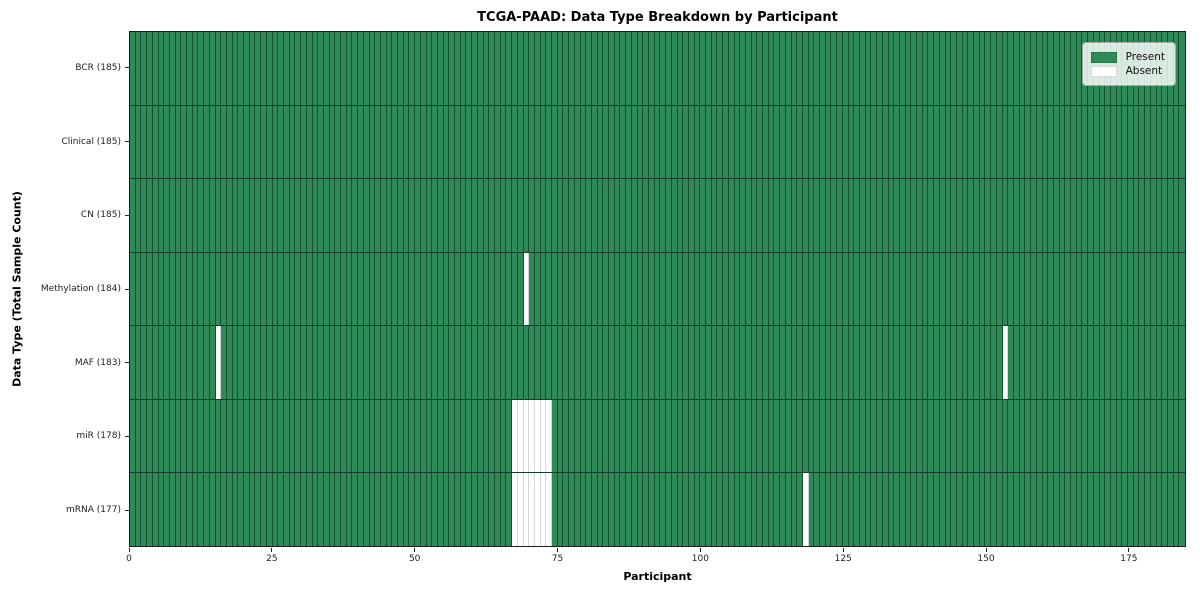  What do you see at coordinates (127, 142) in the screenshot?
I see `y-tick-mark` at bounding box center [127, 142].